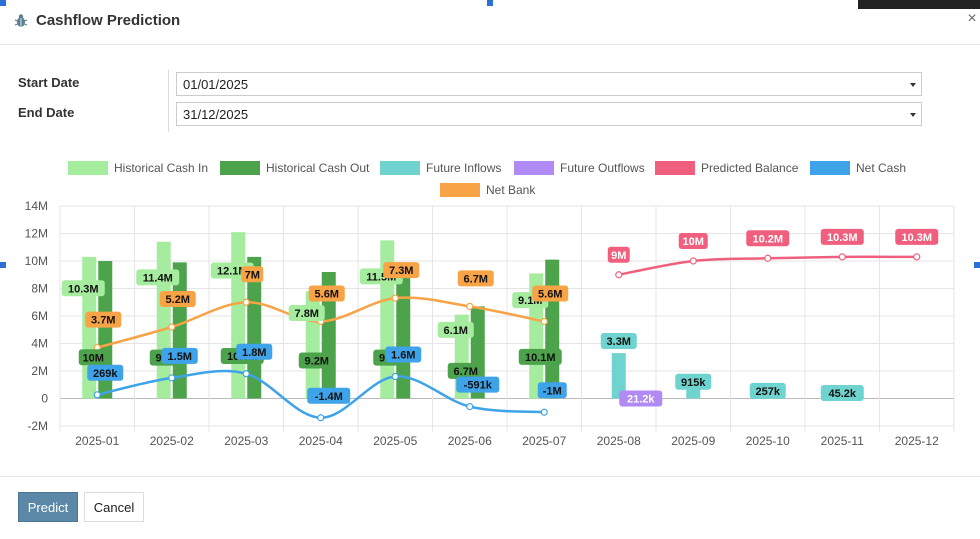 This screenshot has height=539, width=980. What do you see at coordinates (490, 507) in the screenshot?
I see `dialog-footer` at bounding box center [490, 507].